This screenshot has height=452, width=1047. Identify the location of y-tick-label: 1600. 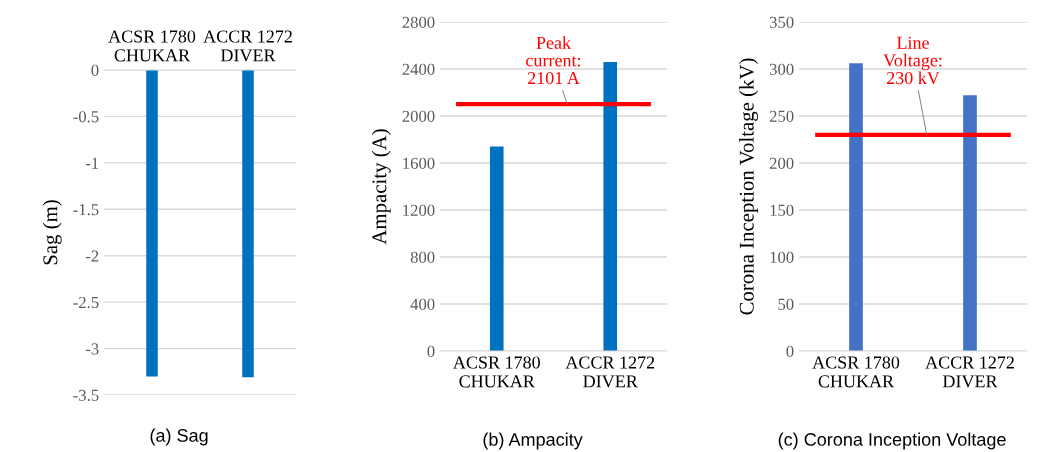
(419, 163).